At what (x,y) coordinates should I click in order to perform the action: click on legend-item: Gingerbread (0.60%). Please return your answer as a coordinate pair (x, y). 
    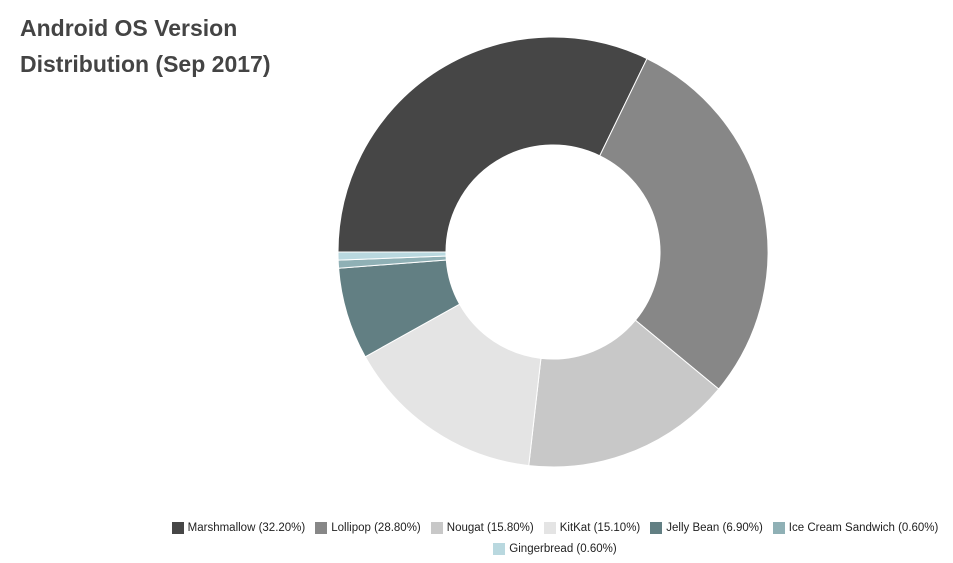
    Looking at the image, I should click on (555, 548).